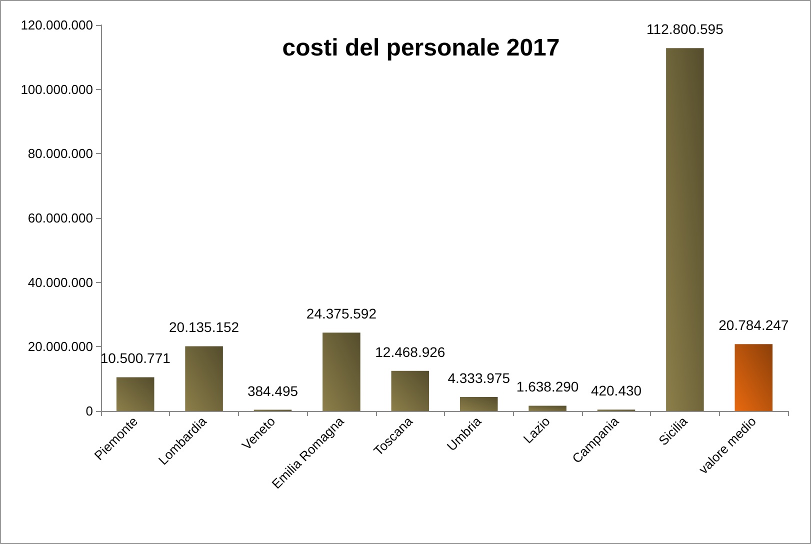 The width and height of the screenshot is (811, 544). Describe the element at coordinates (272, 390) in the screenshot. I see `data-label: 384.495` at that location.